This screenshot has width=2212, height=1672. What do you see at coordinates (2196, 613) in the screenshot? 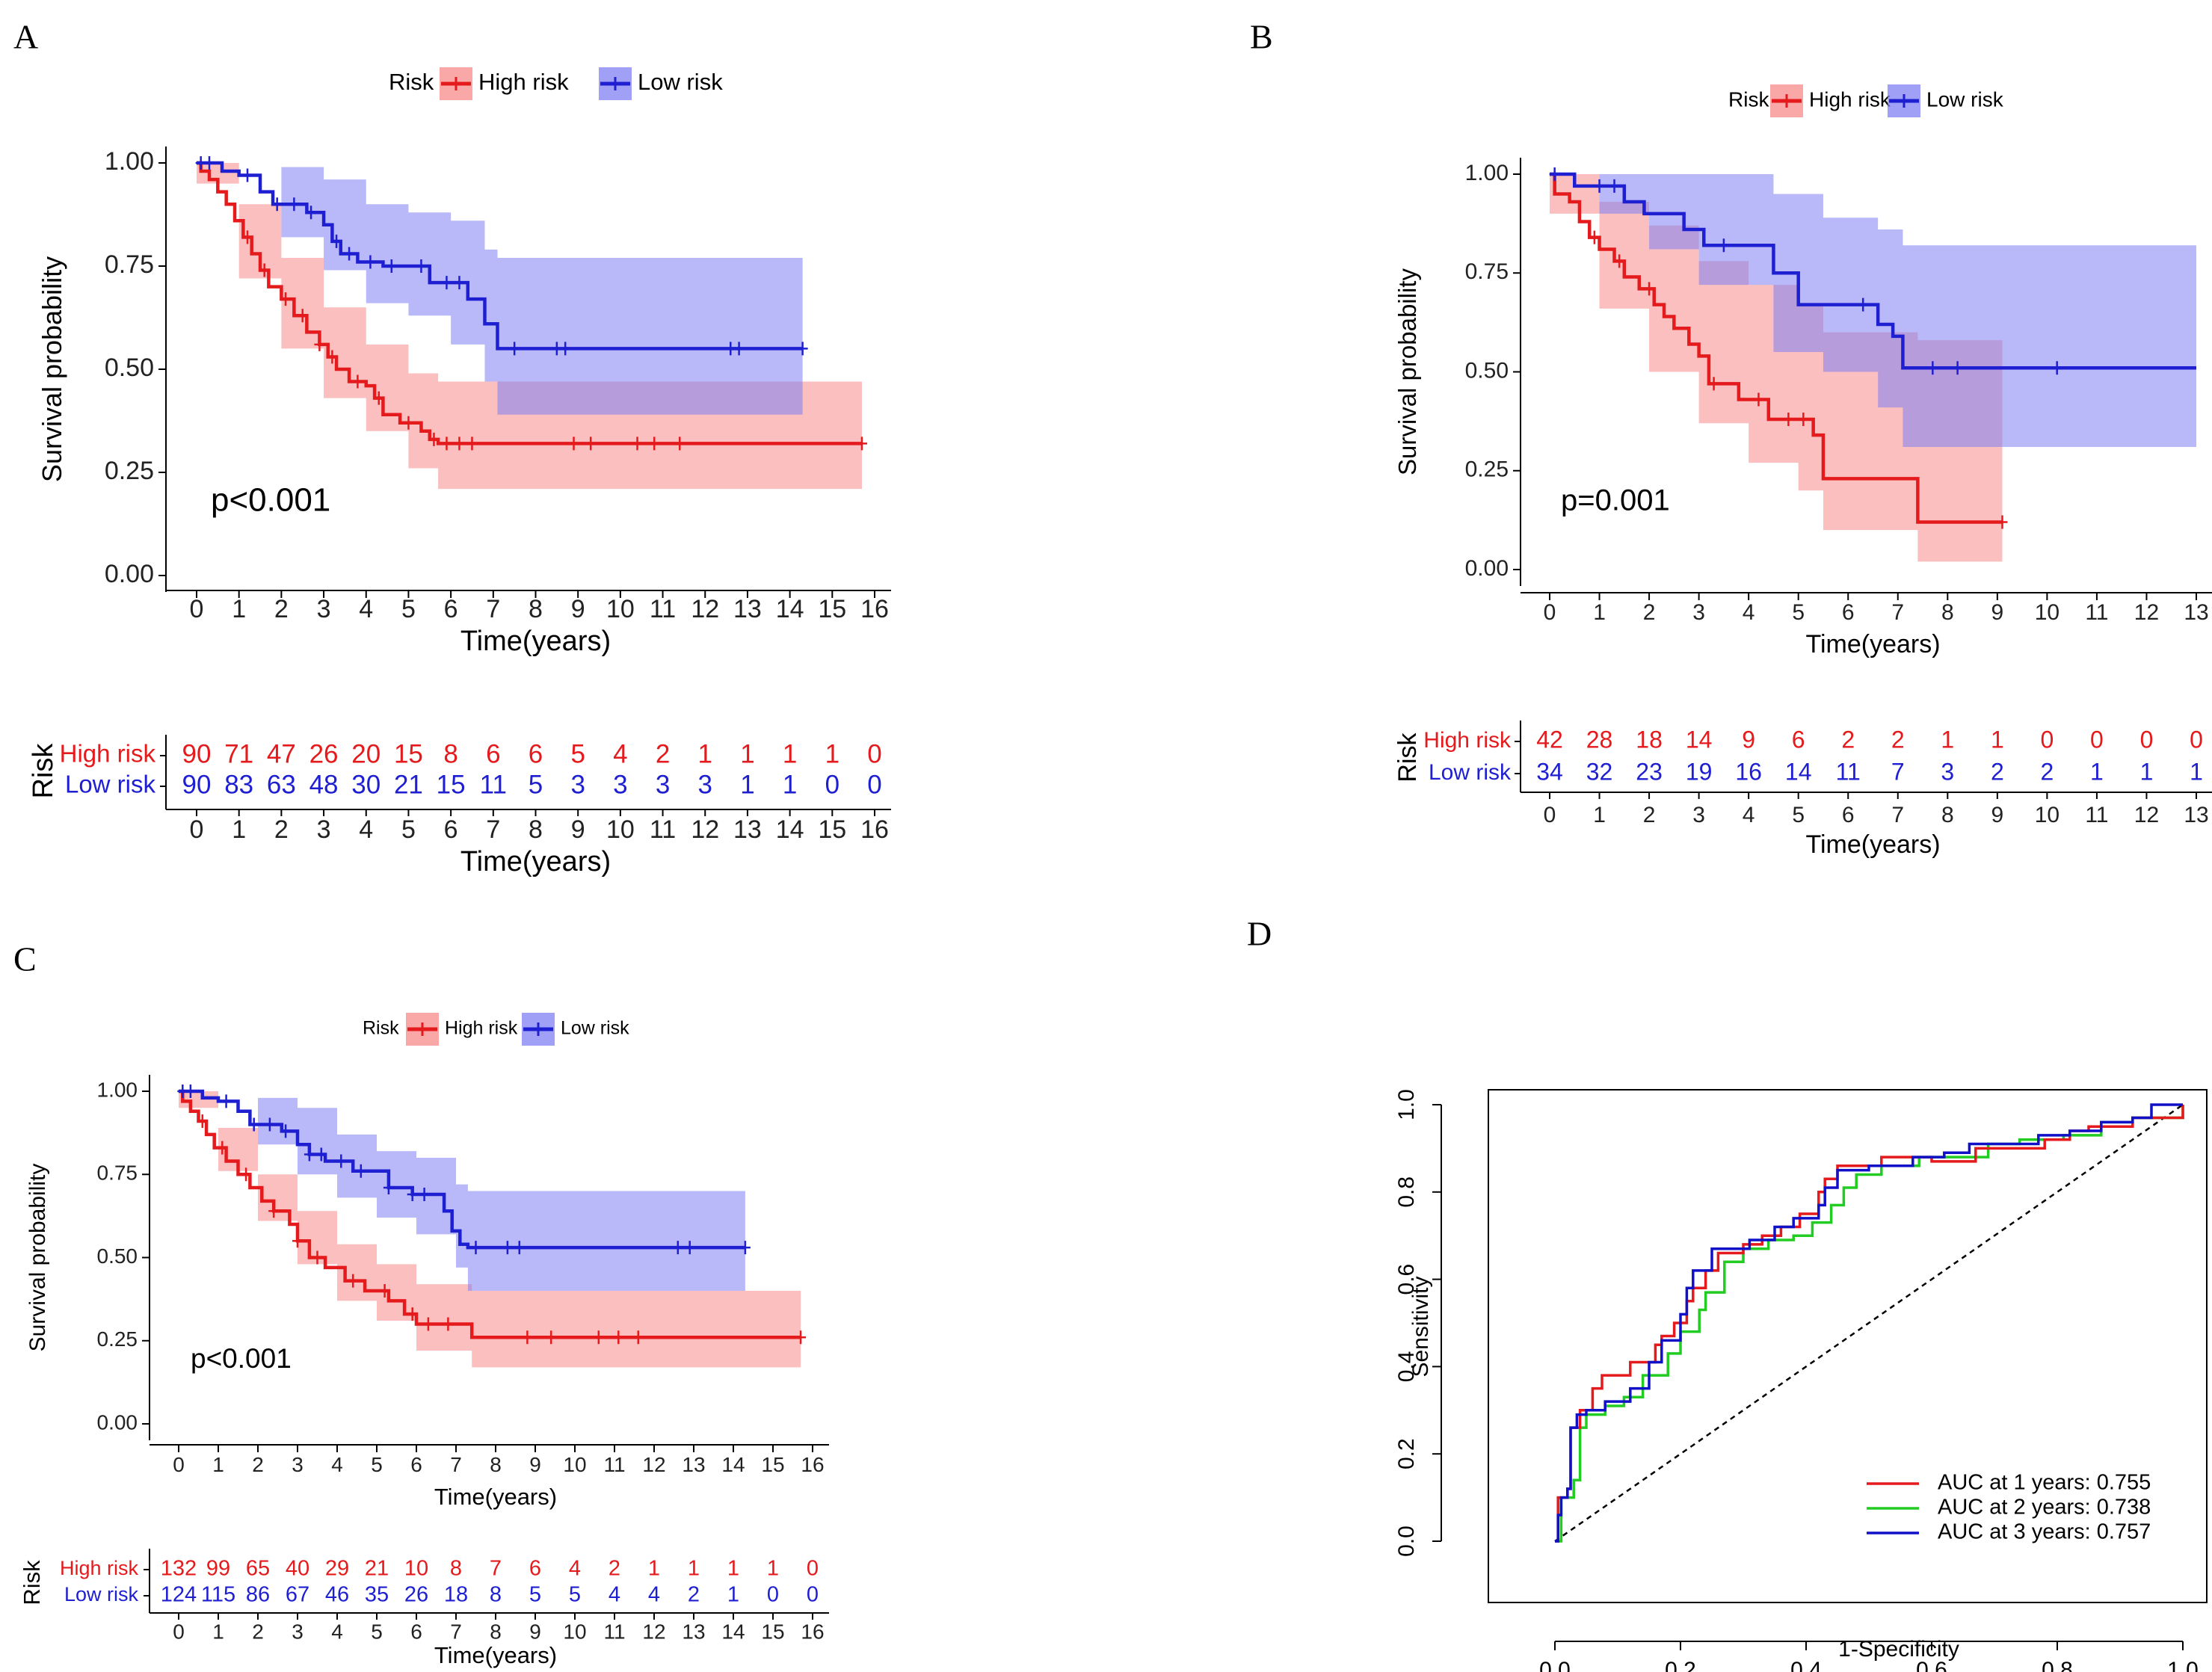
I see `x-tick-label: 13` at bounding box center [2196, 613].